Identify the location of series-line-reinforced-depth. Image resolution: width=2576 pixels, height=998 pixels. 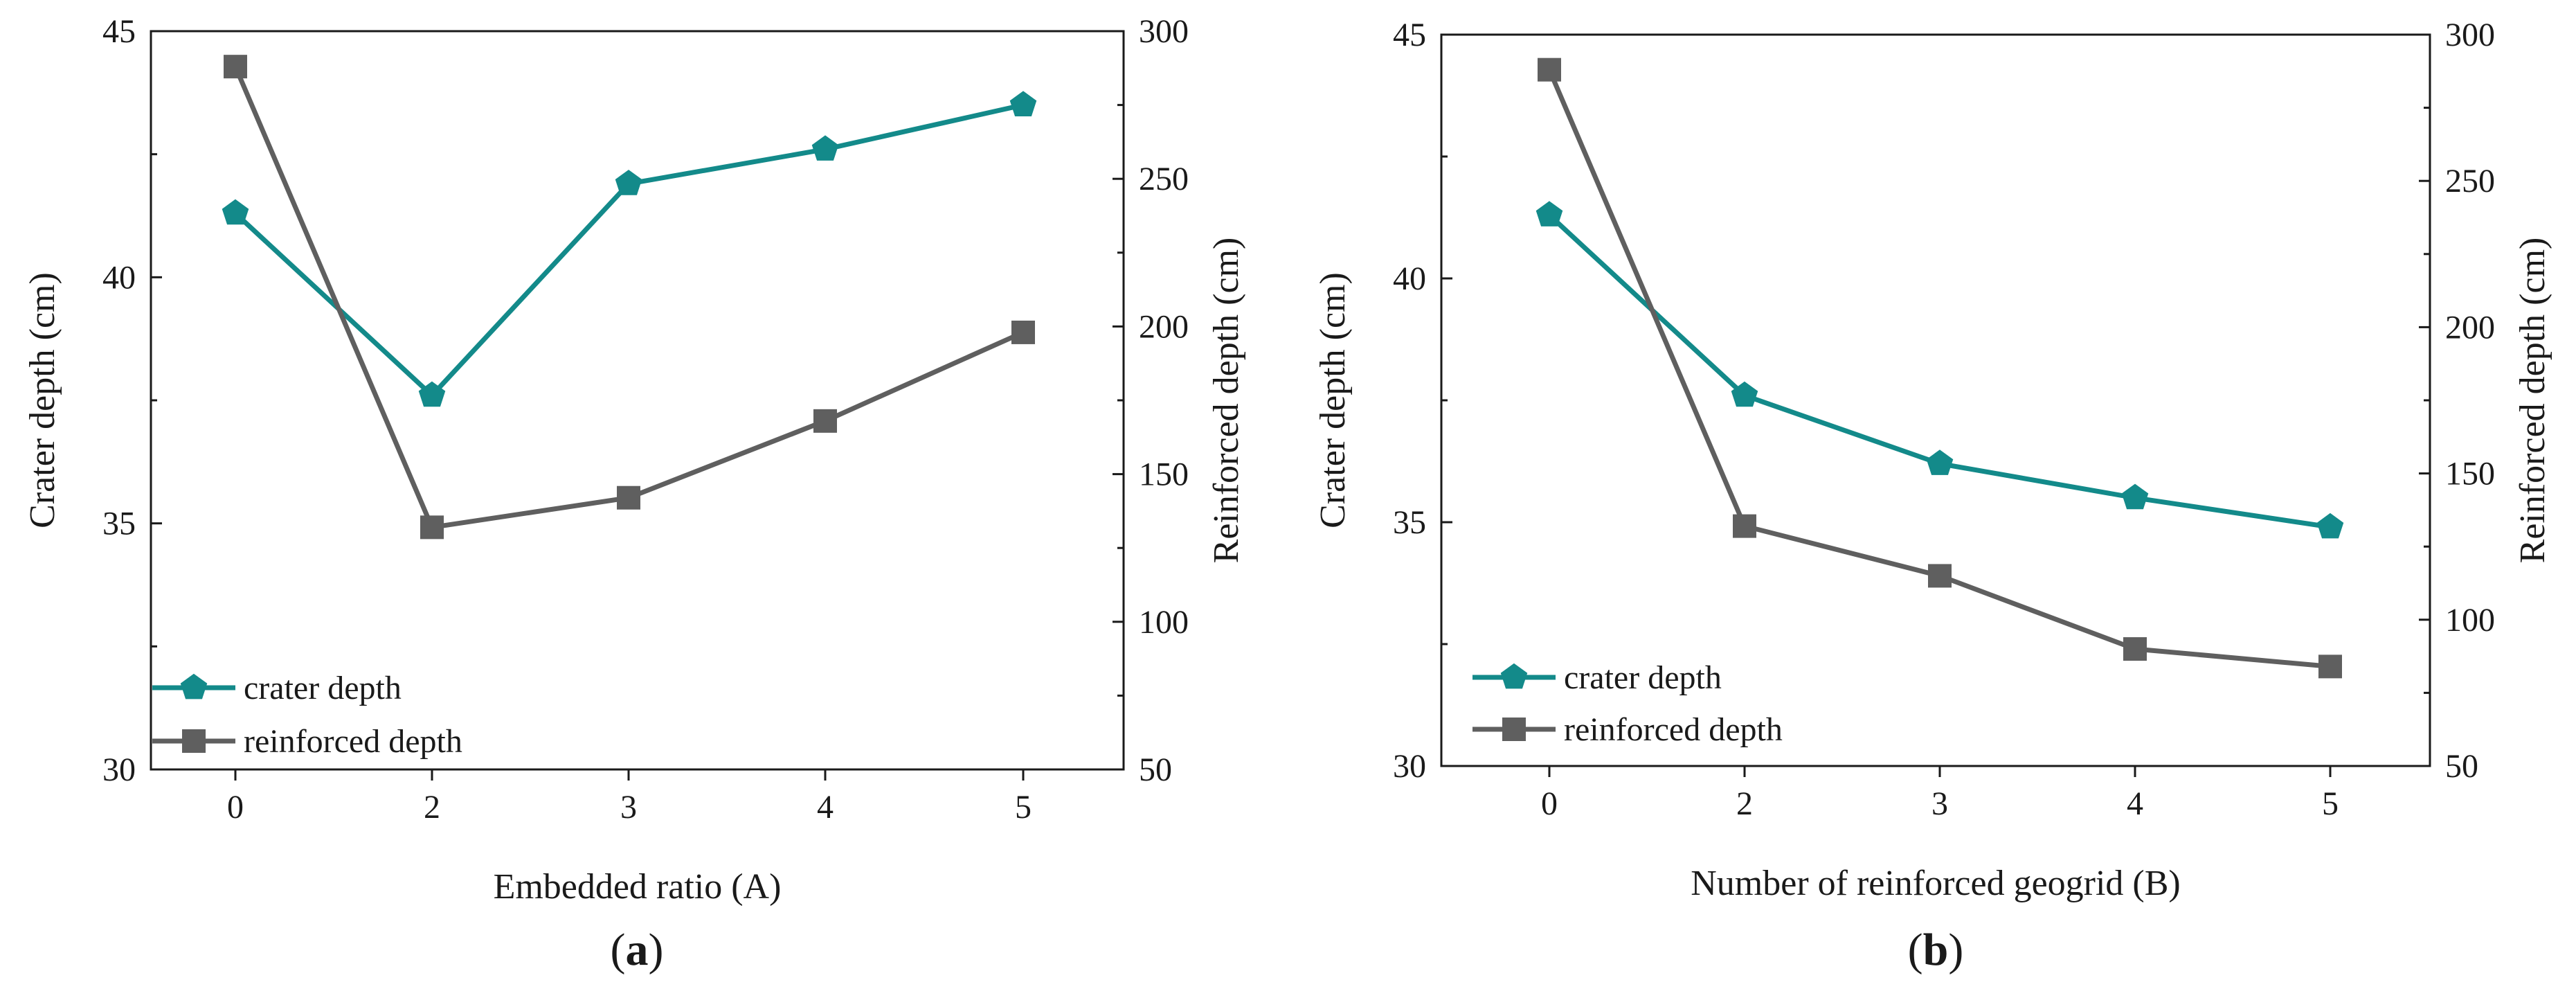
(629, 297).